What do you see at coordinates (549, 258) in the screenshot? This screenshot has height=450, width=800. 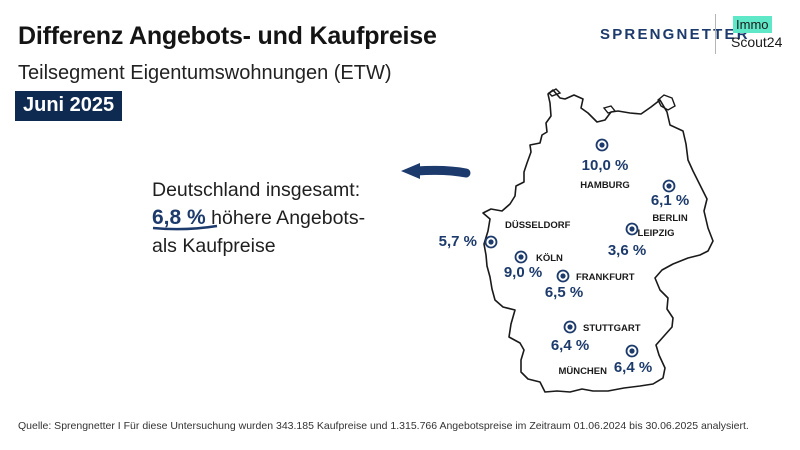 I see `city-name: KÖLN` at bounding box center [549, 258].